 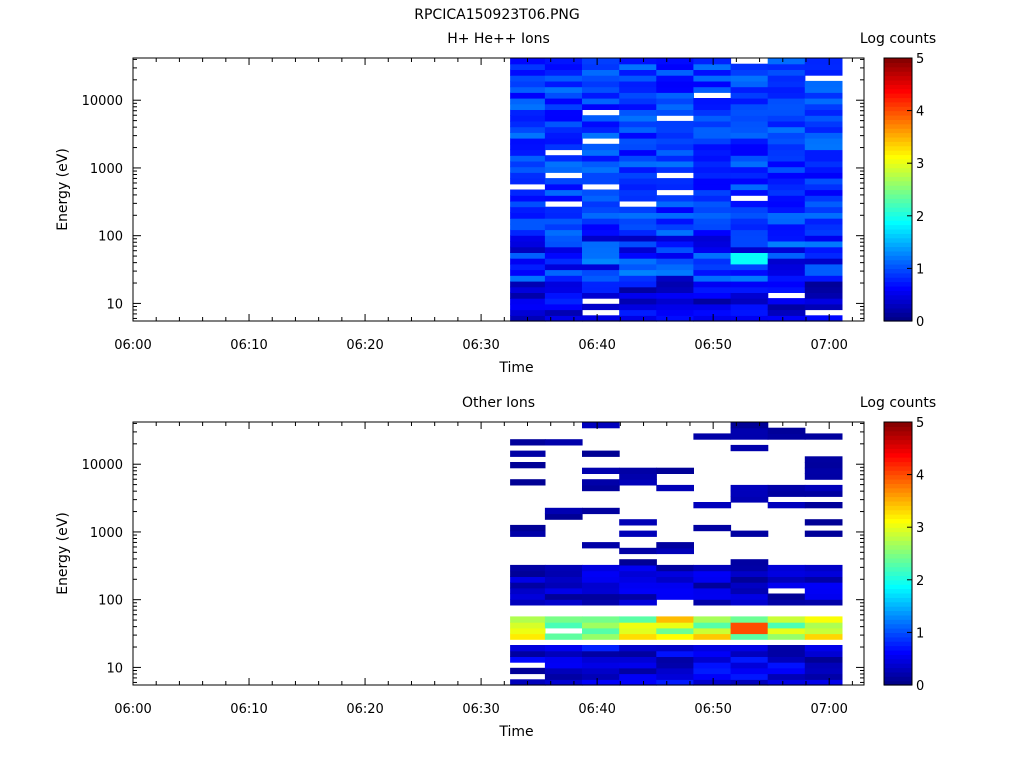 What do you see at coordinates (596, 345) in the screenshot?
I see `x-tick-label: 06:40` at bounding box center [596, 345].